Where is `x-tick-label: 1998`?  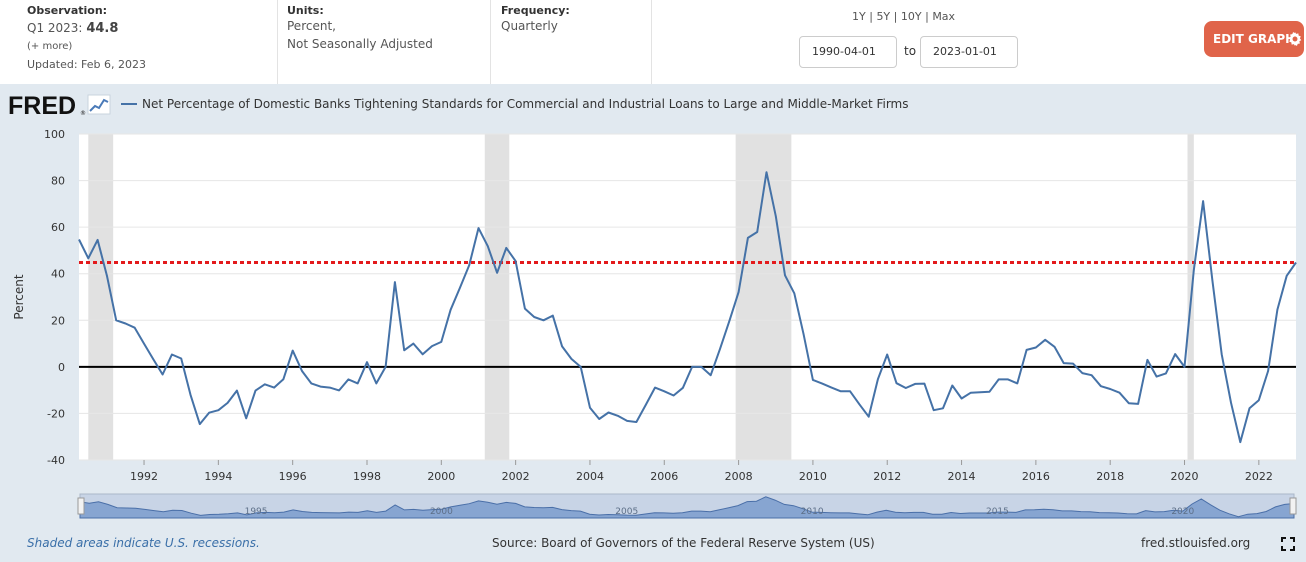
x-tick-label: 1998 is located at coordinates (367, 476).